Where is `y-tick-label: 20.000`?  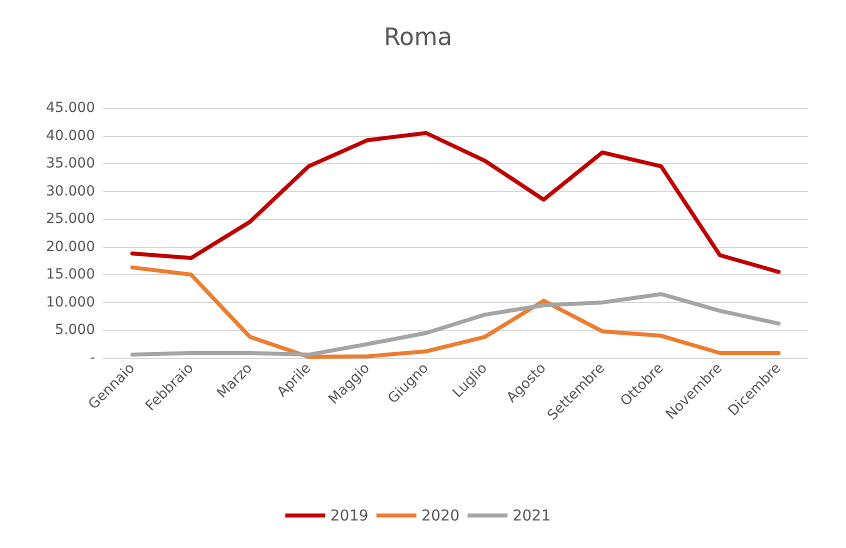
y-tick-label: 20.000 is located at coordinates (70, 246).